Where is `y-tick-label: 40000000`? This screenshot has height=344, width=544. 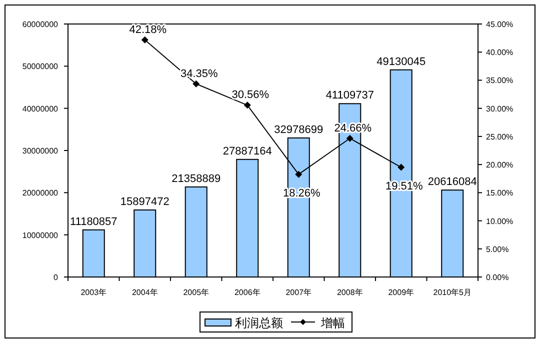 y-tick-label: 40000000 is located at coordinates (40, 109).